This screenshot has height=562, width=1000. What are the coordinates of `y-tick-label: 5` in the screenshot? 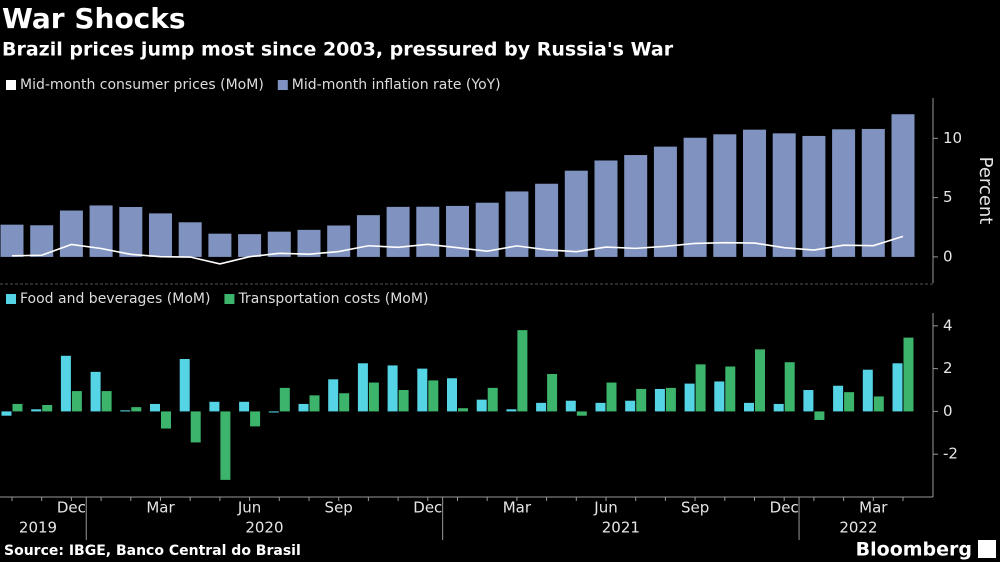 It's located at (948, 197).